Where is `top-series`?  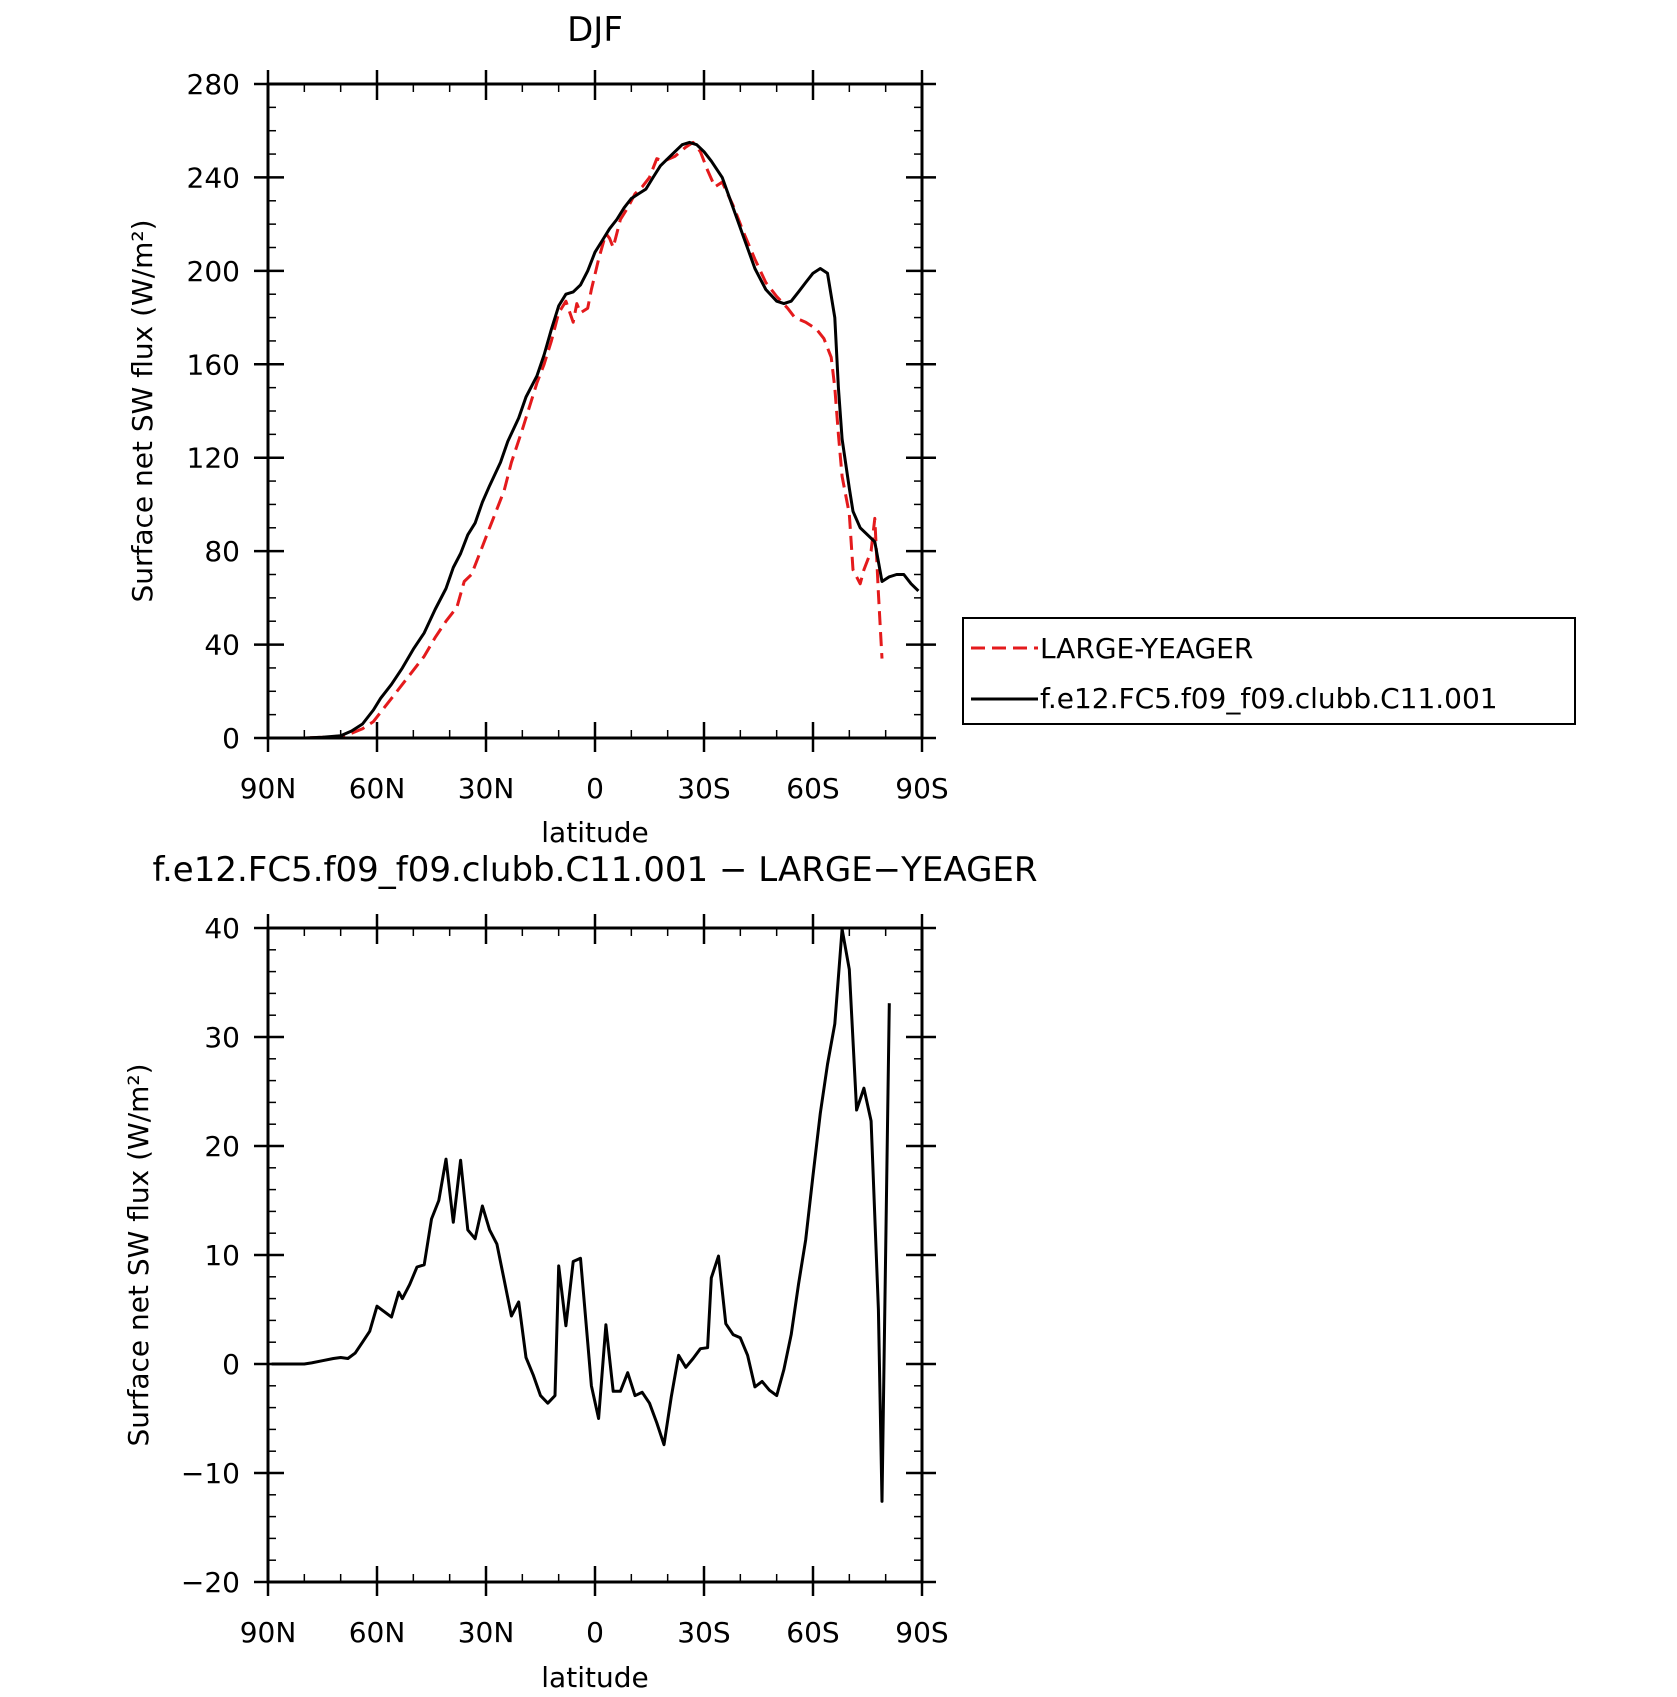
top-series is located at coordinates (594, 440).